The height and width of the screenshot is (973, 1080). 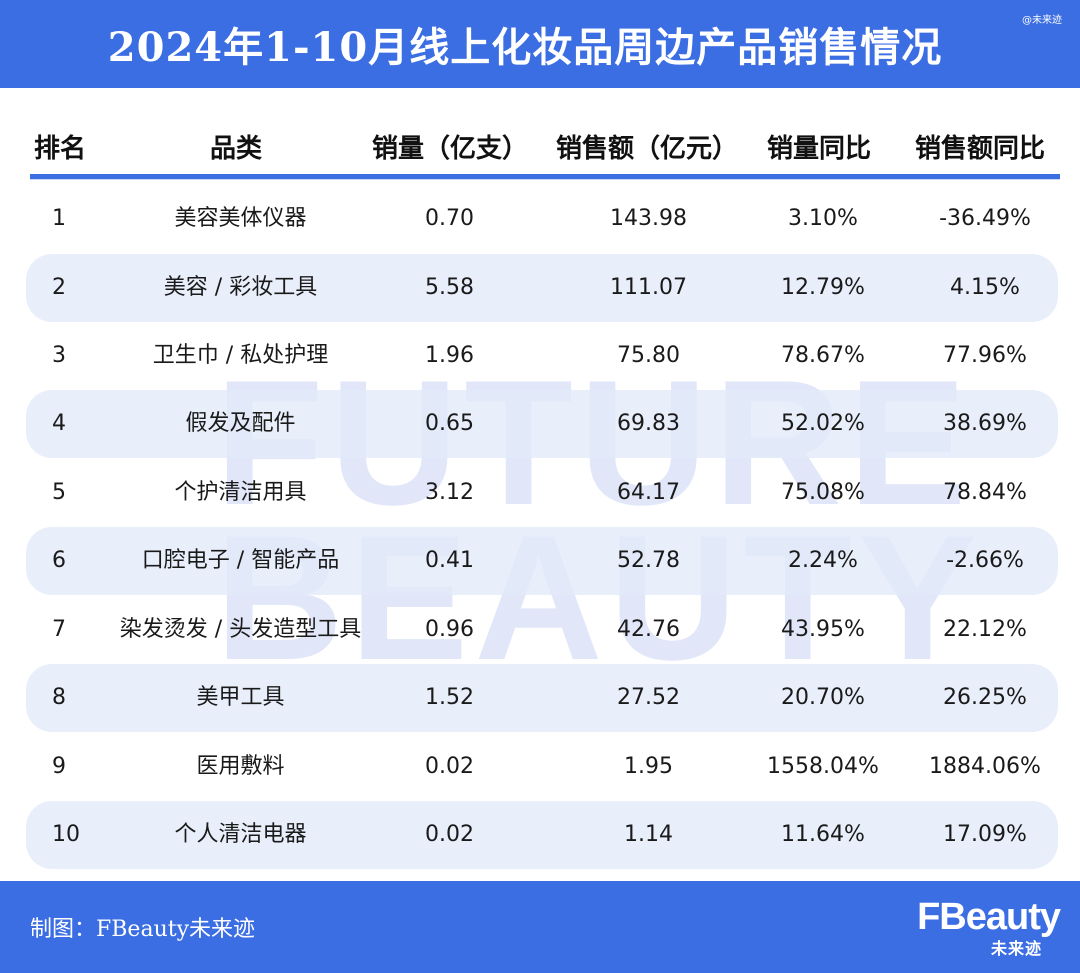 What do you see at coordinates (648, 287) in the screenshot?
I see `sales-cell: 111.07` at bounding box center [648, 287].